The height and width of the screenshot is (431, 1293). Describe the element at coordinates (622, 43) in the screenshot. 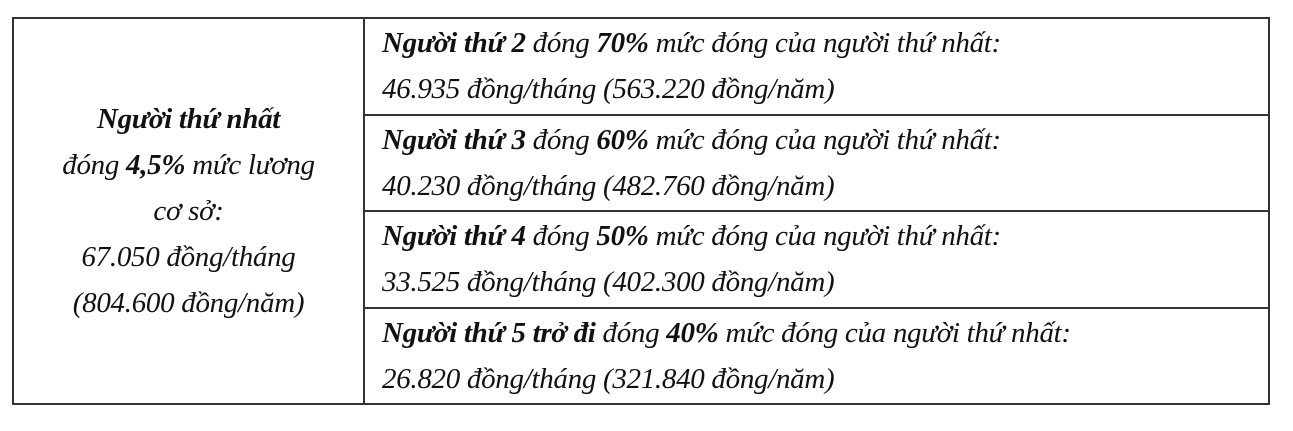

I see `rate: 70%` at that location.